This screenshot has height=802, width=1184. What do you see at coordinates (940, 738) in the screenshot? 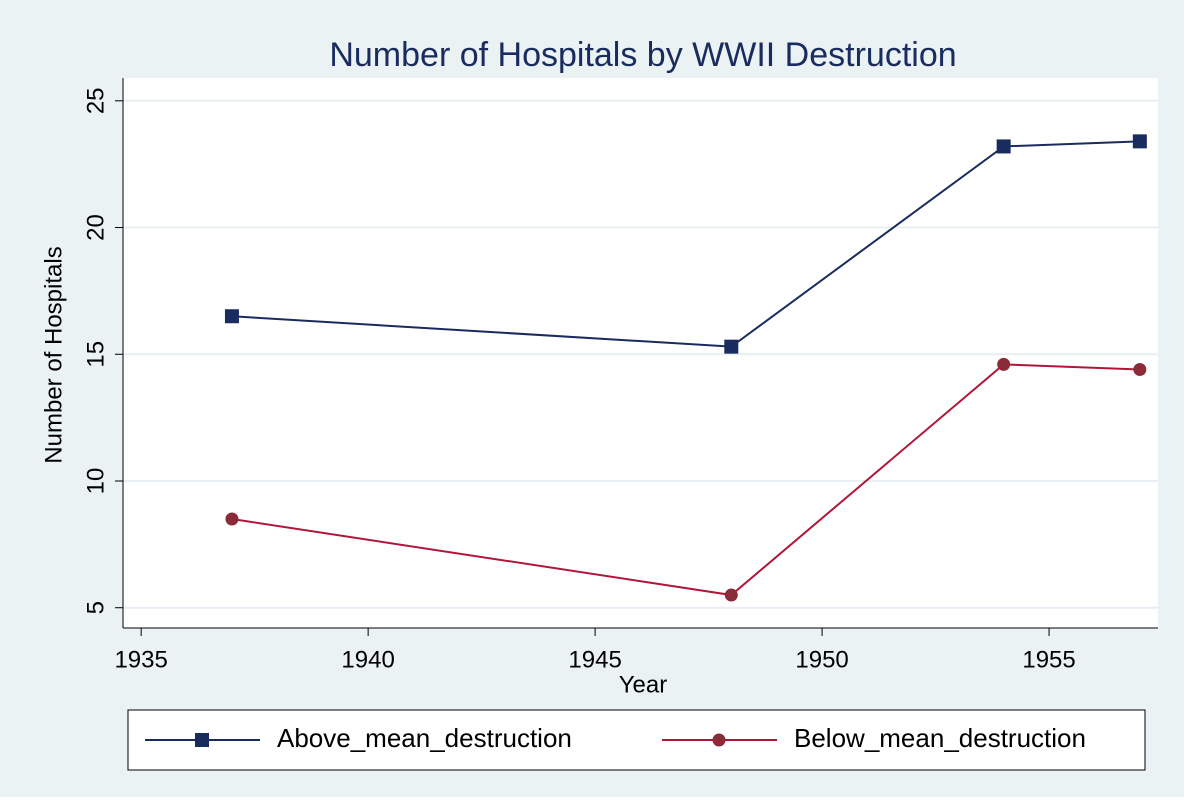
I see `legend-label: Below_mean_destruction` at bounding box center [940, 738].